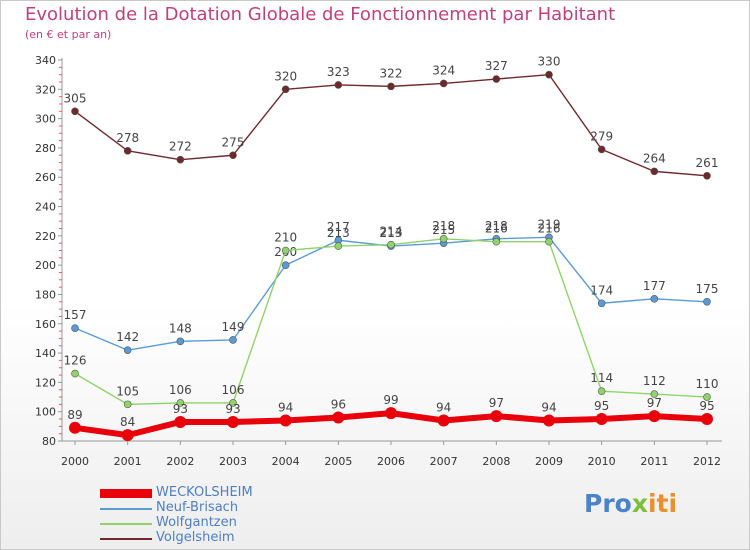 The width and height of the screenshot is (750, 550). Describe the element at coordinates (654, 381) in the screenshot. I see `data-label-wolfgantzen: 112` at that location.